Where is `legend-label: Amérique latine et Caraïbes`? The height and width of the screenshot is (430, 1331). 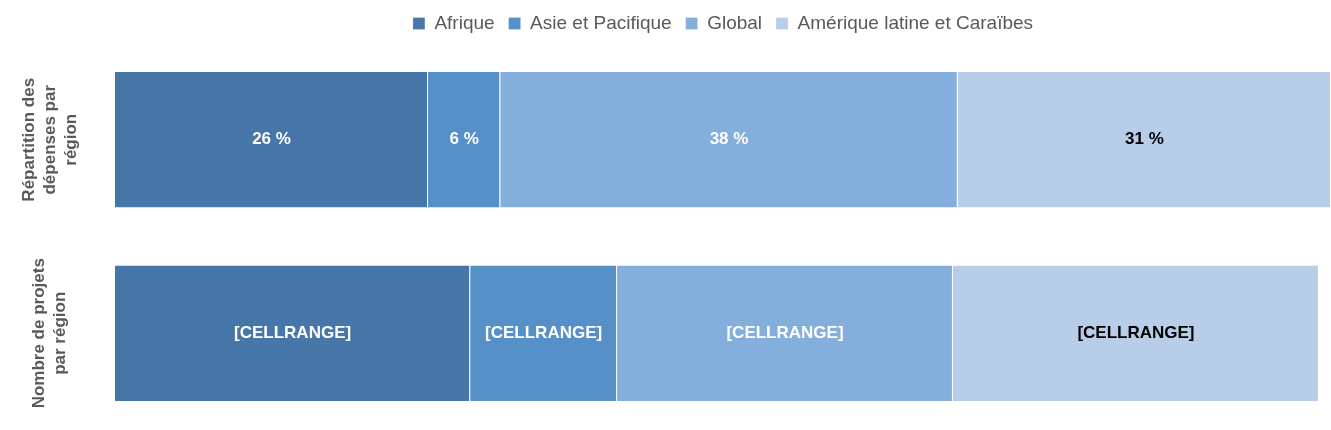 legend-label: Amérique latine et Caraïbes is located at coordinates (915, 22).